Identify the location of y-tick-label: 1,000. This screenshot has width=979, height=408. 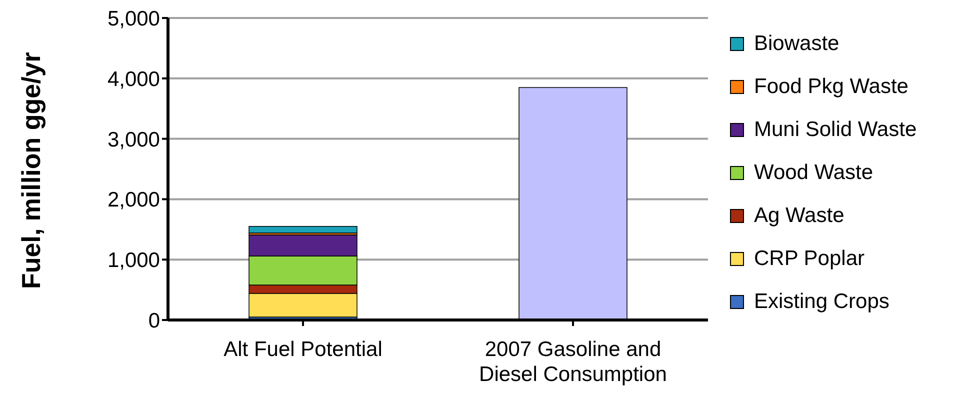
(133, 260).